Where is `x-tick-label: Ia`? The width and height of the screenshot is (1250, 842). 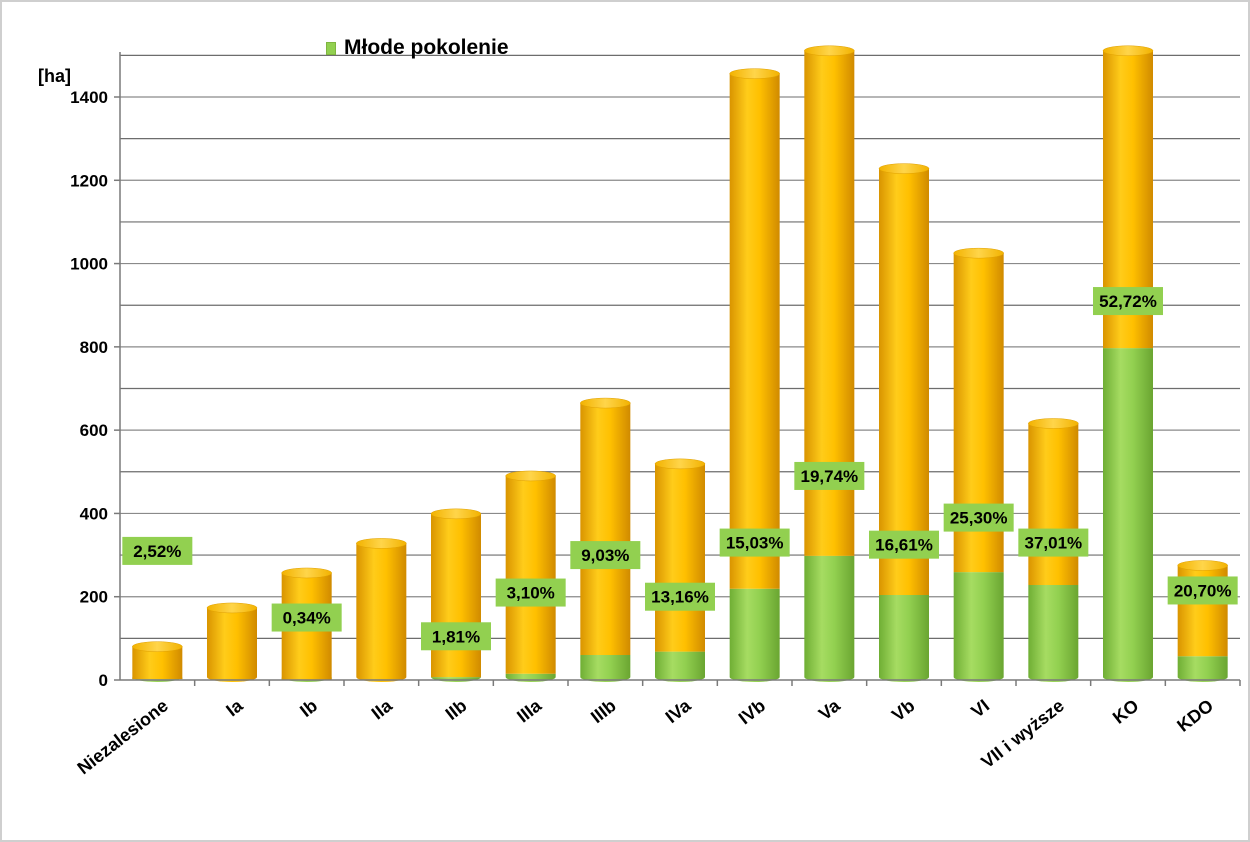
x-tick-label: Ia is located at coordinates (234, 708).